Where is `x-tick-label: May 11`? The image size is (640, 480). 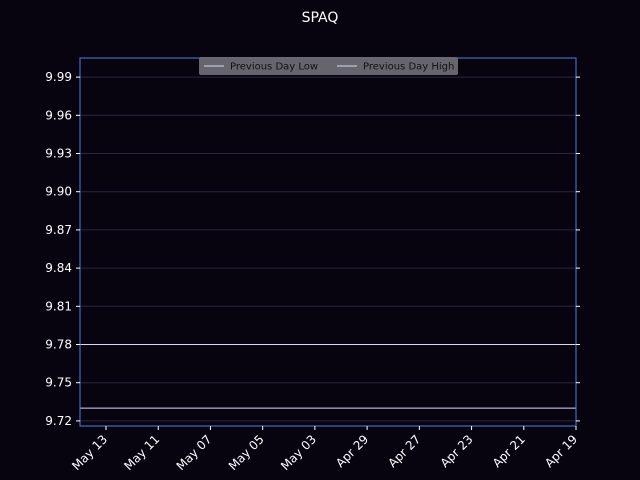 x-tick-label: May 11 is located at coordinates (141, 452).